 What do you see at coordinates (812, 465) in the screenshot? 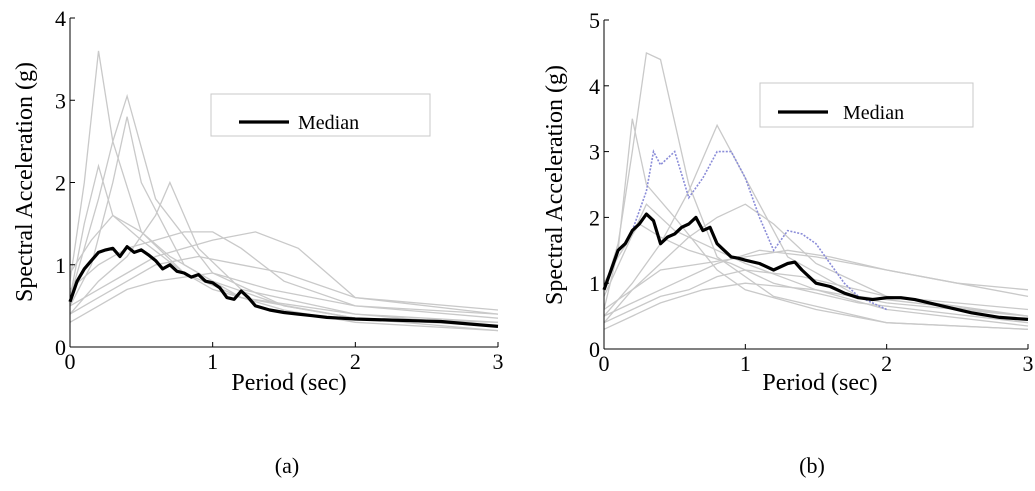
I see `panel-caption-b: (b)` at bounding box center [812, 465].